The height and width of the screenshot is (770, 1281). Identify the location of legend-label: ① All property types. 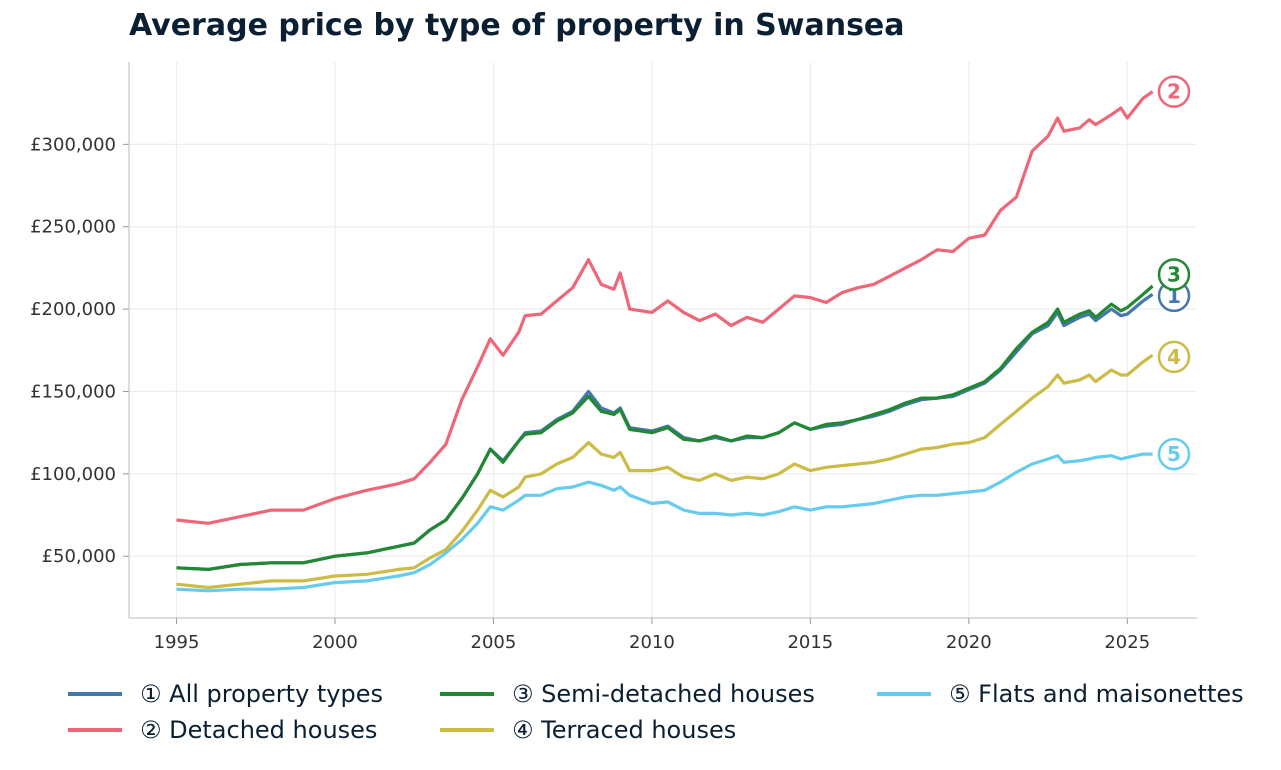
(262, 694).